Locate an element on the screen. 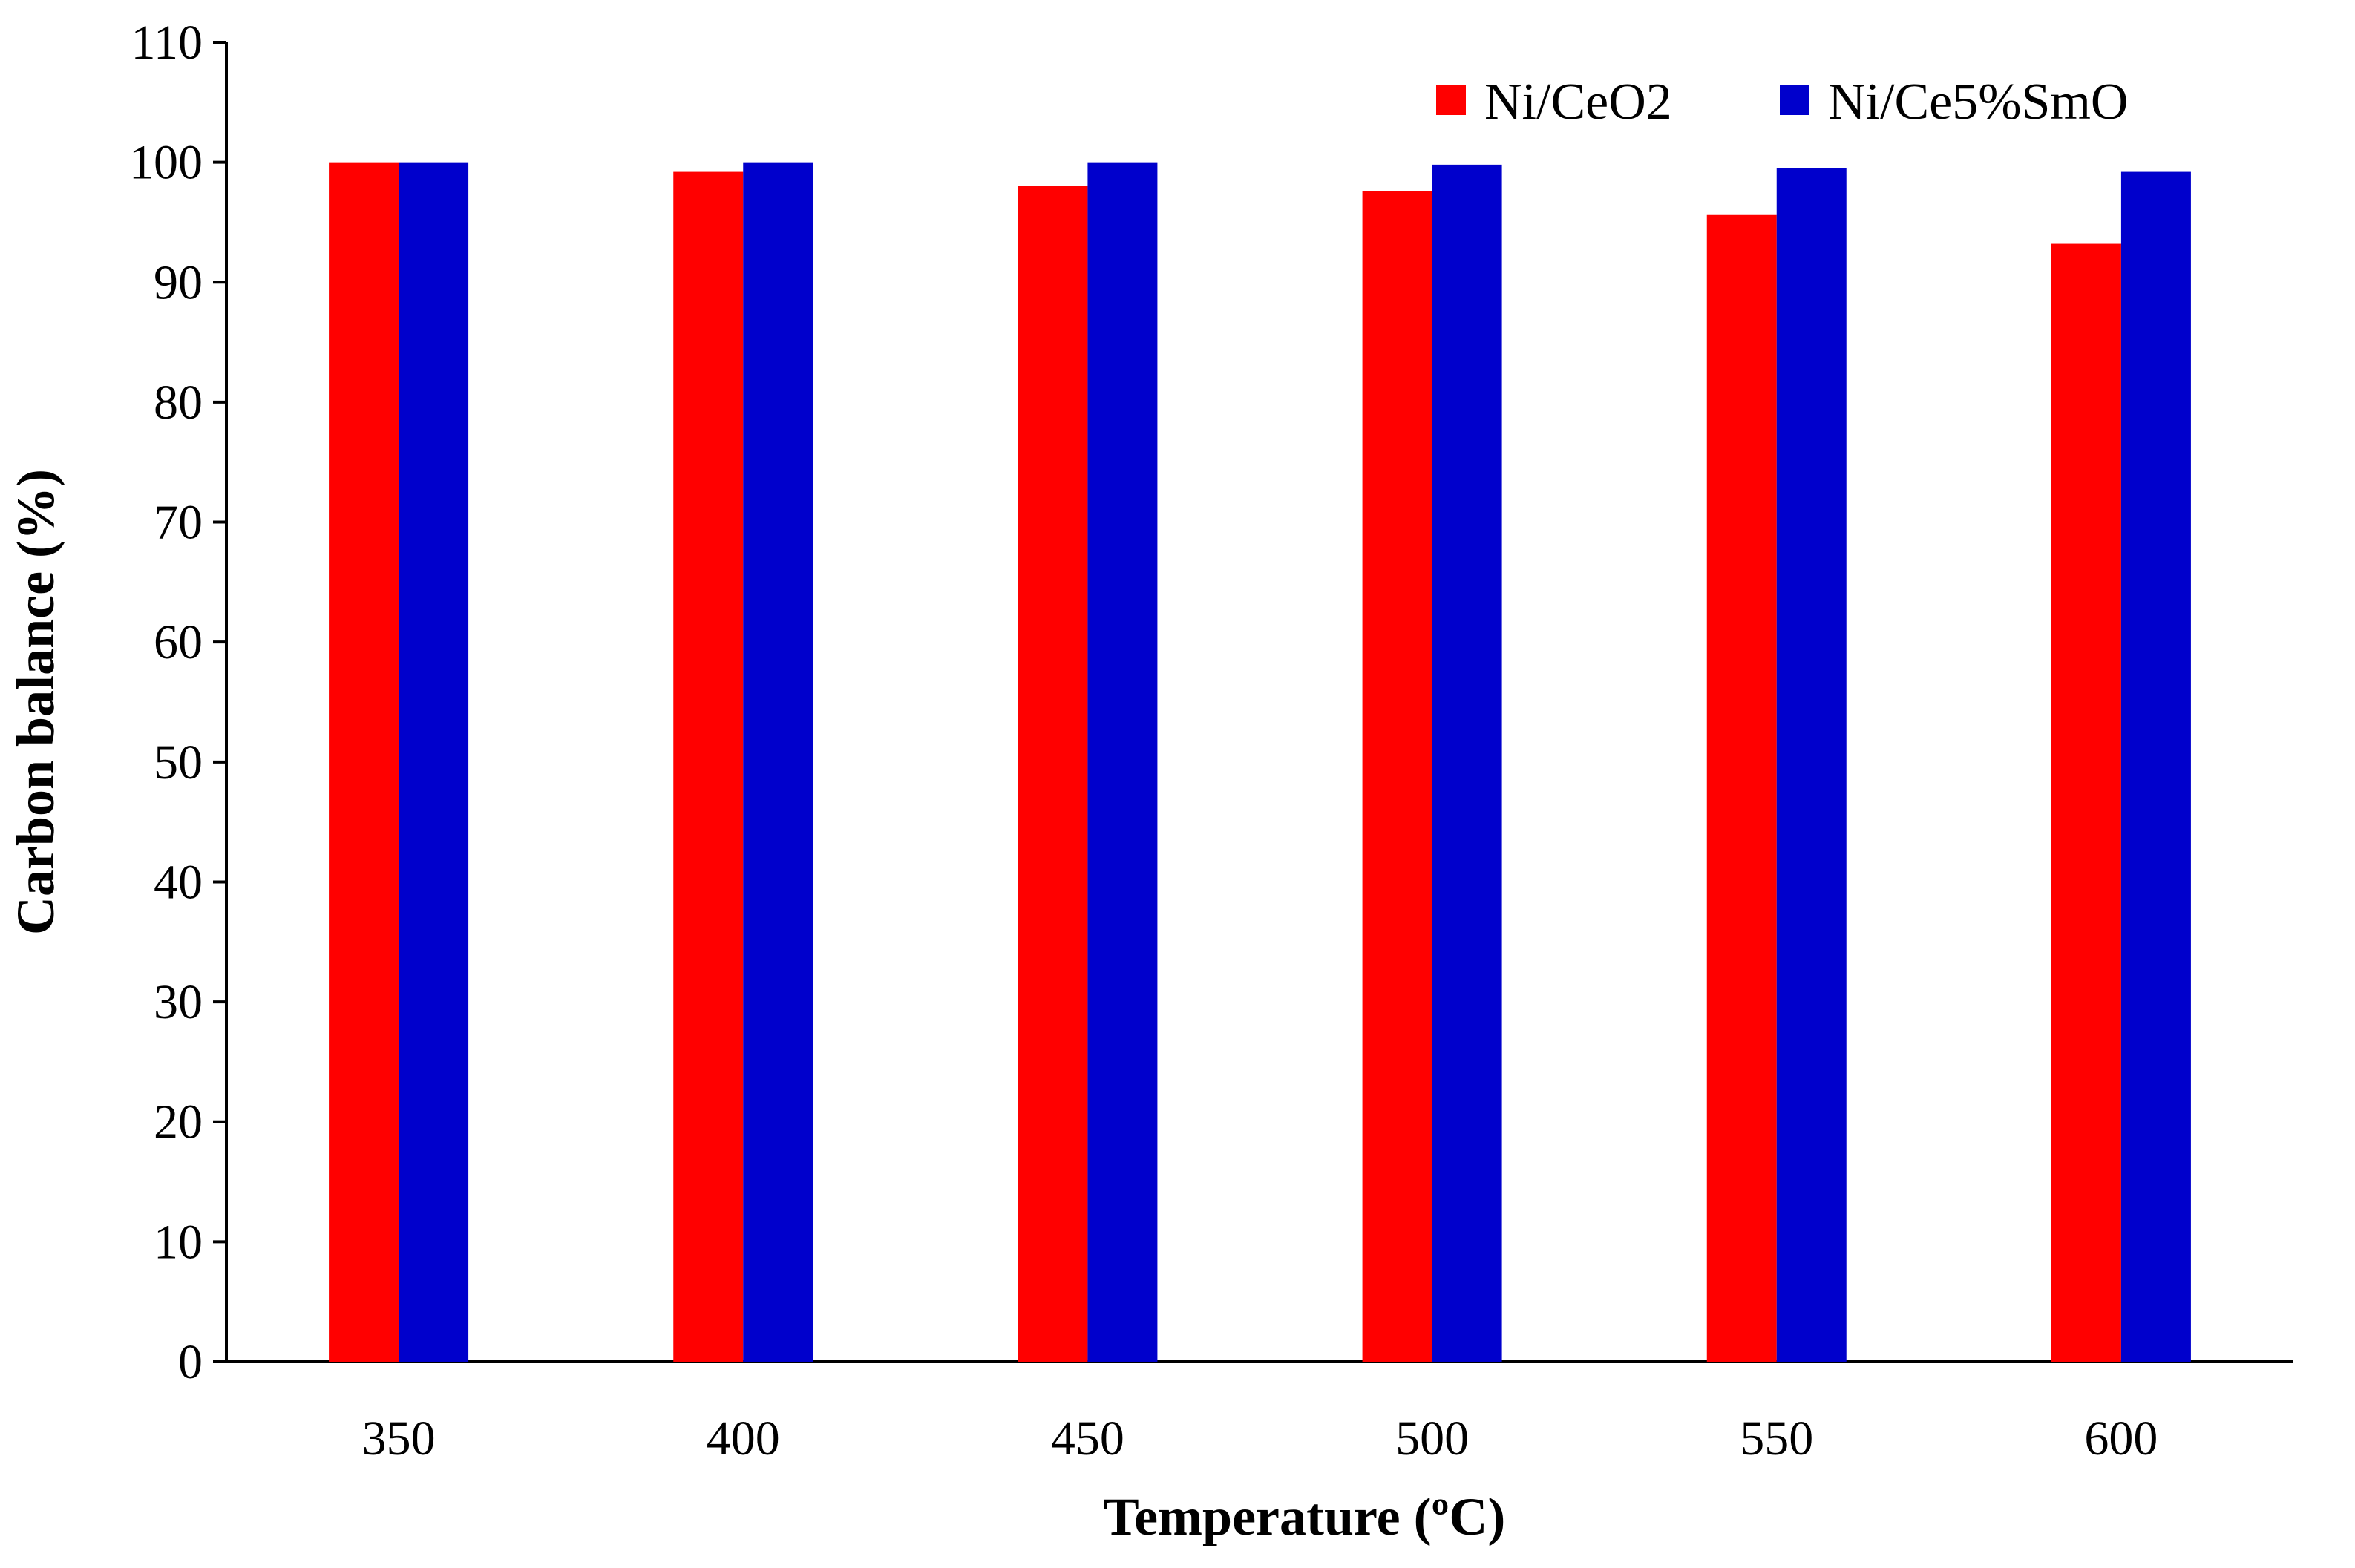  y-tick-label: 60 is located at coordinates (178, 642).